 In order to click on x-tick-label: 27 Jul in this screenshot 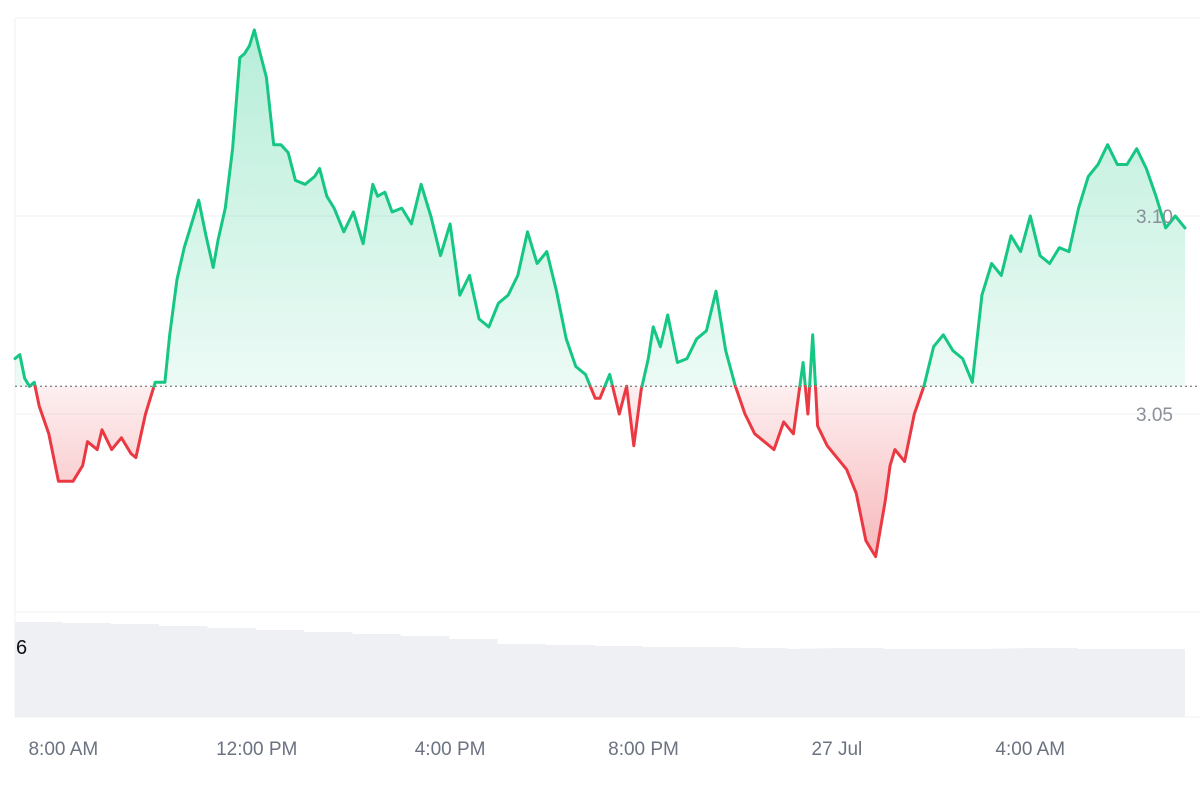, I will do `click(837, 749)`.